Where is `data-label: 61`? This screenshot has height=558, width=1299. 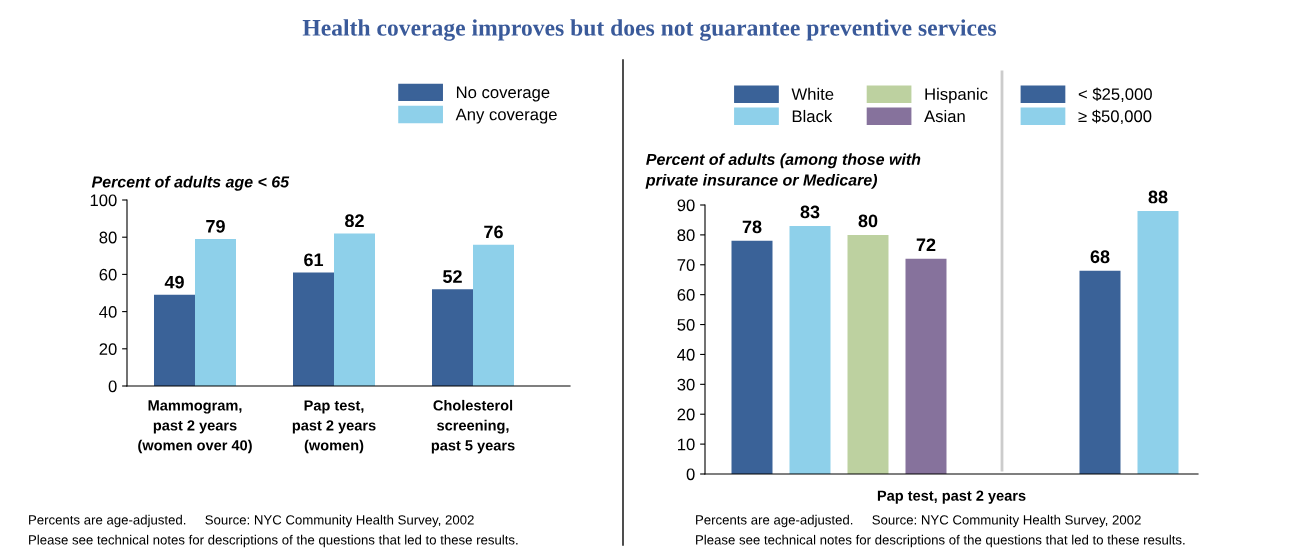
data-label: 61 is located at coordinates (314, 260).